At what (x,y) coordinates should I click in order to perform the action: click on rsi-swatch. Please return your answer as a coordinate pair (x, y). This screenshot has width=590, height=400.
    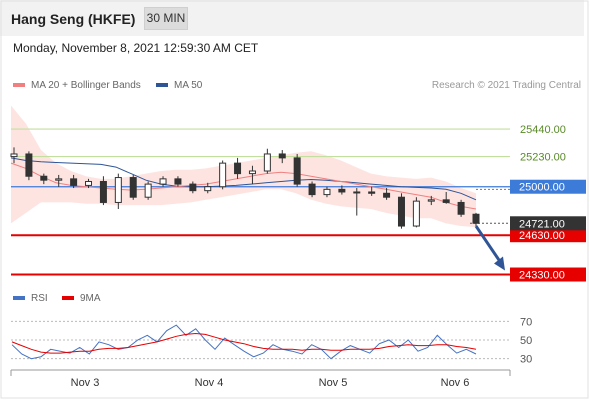
    Looking at the image, I should click on (19, 298).